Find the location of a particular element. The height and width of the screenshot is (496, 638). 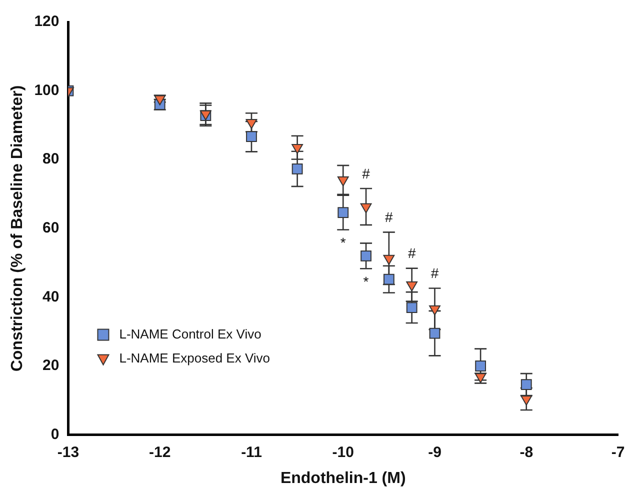

x-tick-label: -13 is located at coordinates (68, 452).